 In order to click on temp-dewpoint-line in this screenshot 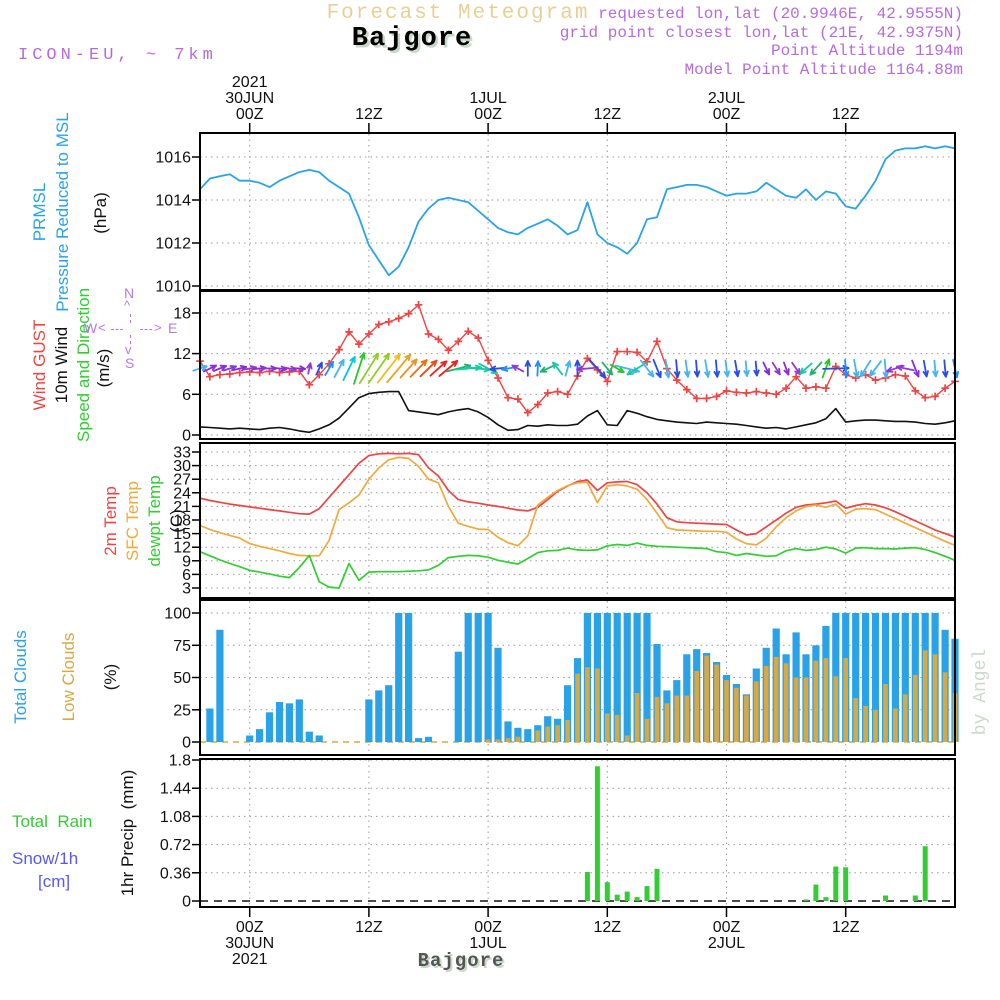, I will do `click(577, 565)`.